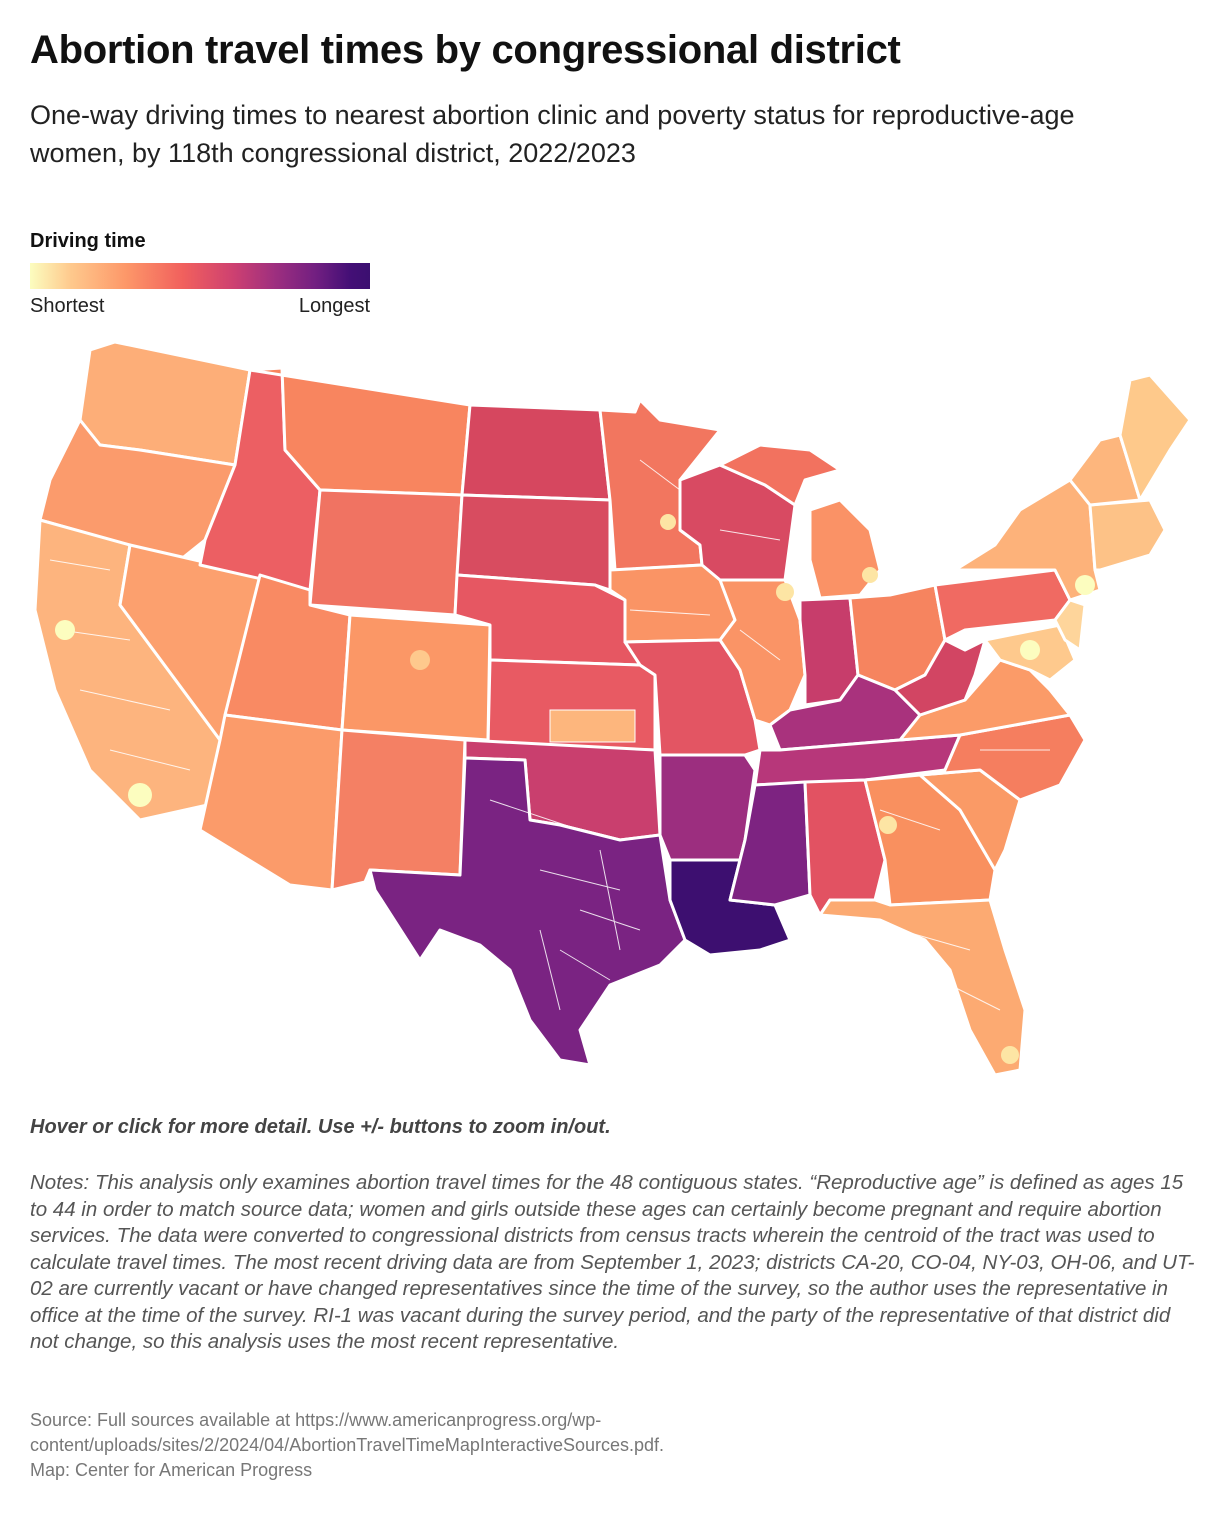  Describe the element at coordinates (870, 575) in the screenshot. I see `metro-detroit` at that location.